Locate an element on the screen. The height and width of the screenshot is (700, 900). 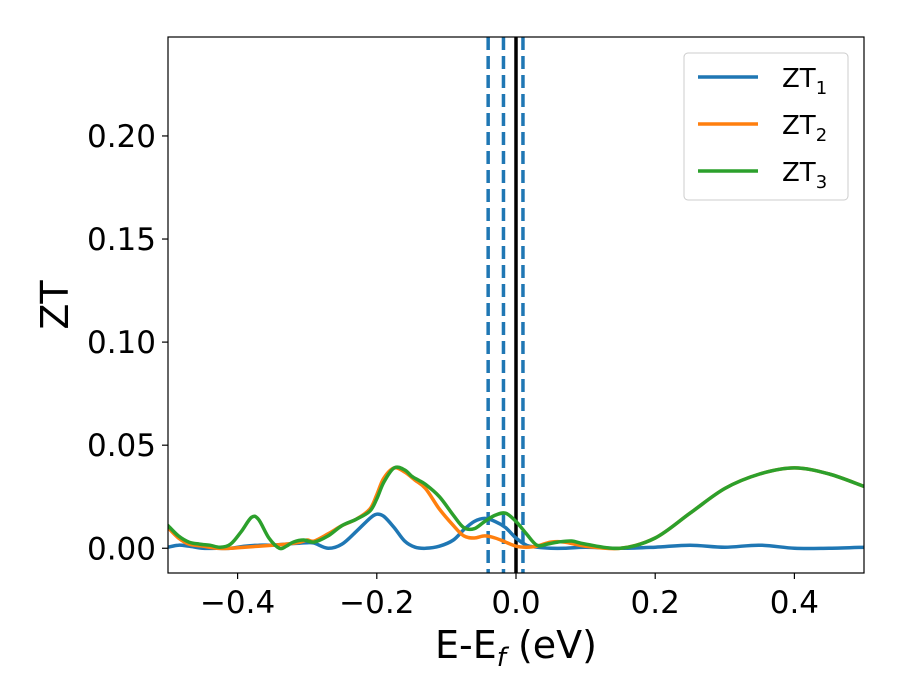
x-axis-label: E-Ef (eV) is located at coordinates (516, 648).